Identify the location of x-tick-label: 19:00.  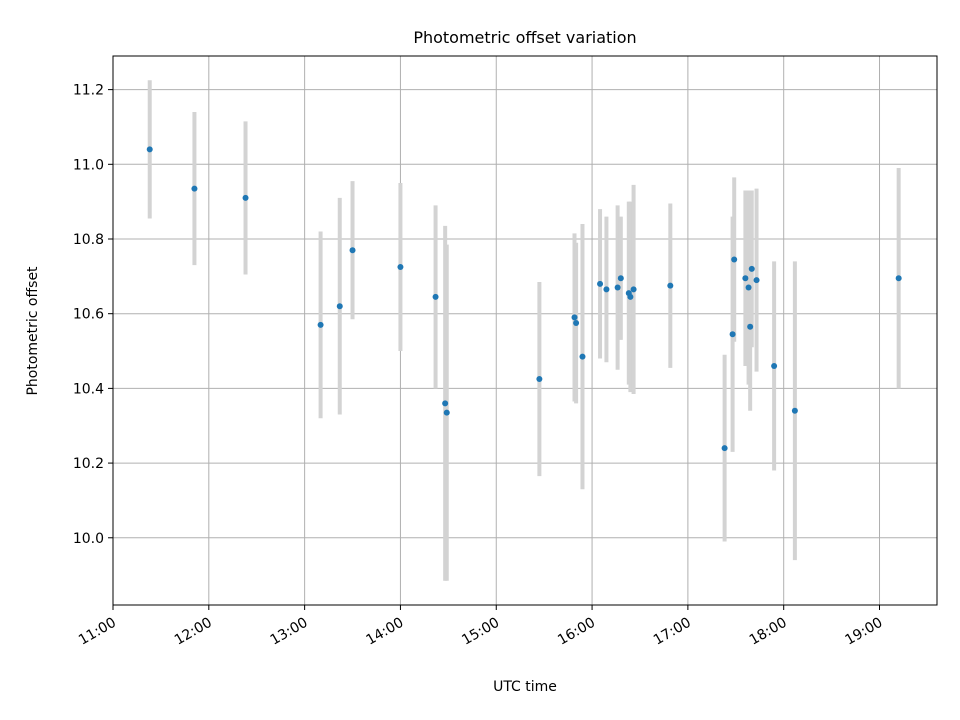
(864, 632).